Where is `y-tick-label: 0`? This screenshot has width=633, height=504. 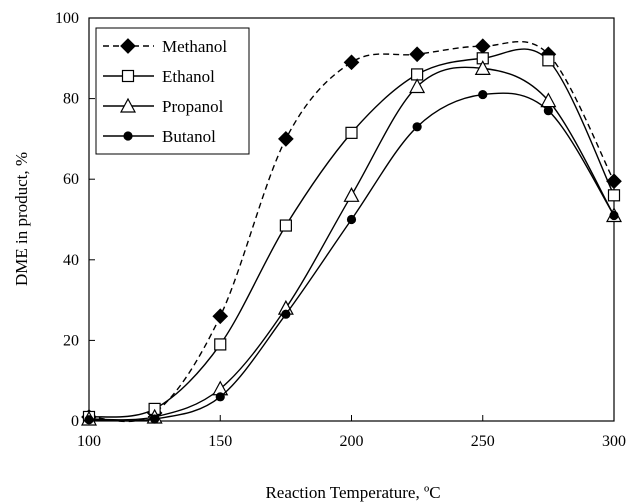 y-tick-label: 0 is located at coordinates (75, 421).